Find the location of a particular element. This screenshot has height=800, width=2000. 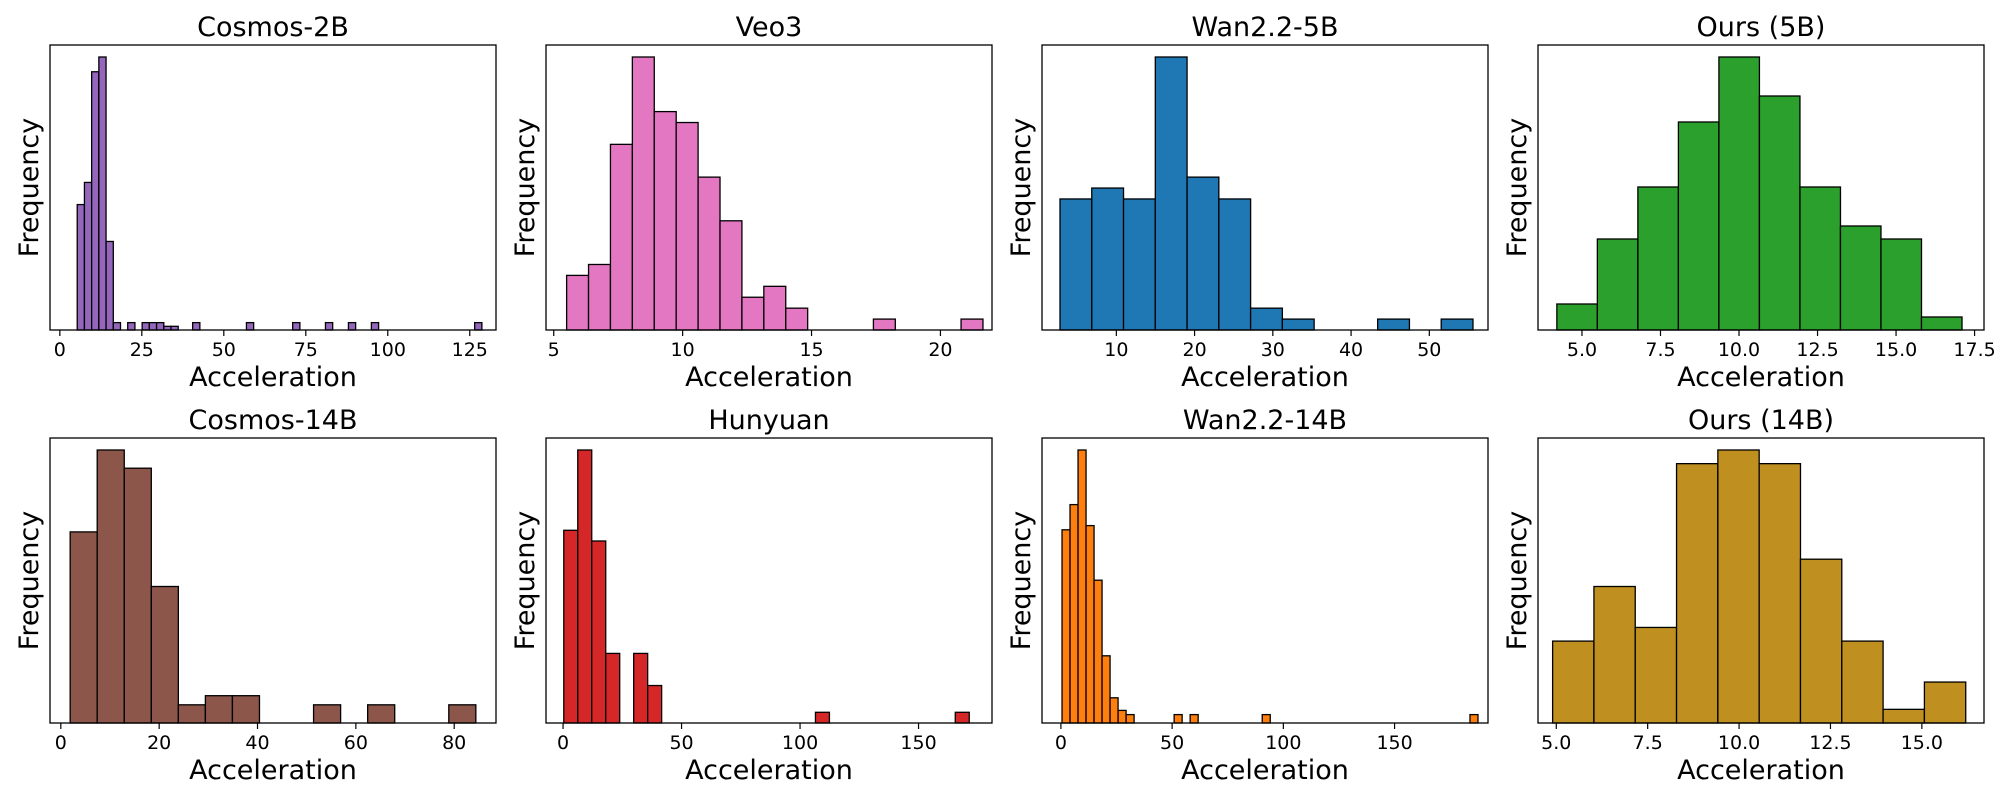

x-tick-label: 10 is located at coordinates (1116, 350).